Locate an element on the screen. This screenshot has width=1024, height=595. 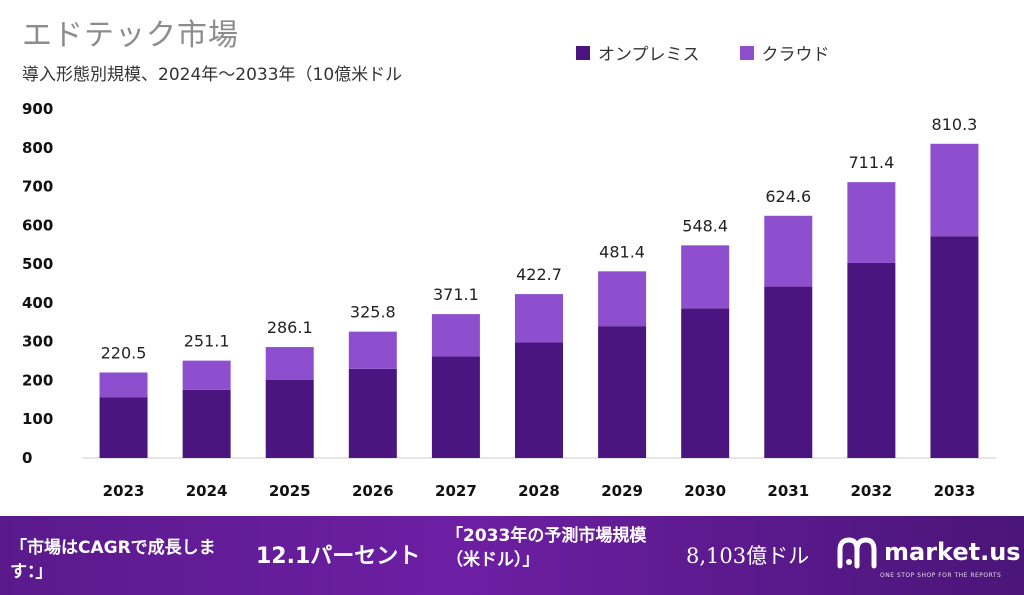
legend-label-cloud: クラウド is located at coordinates (795, 55).